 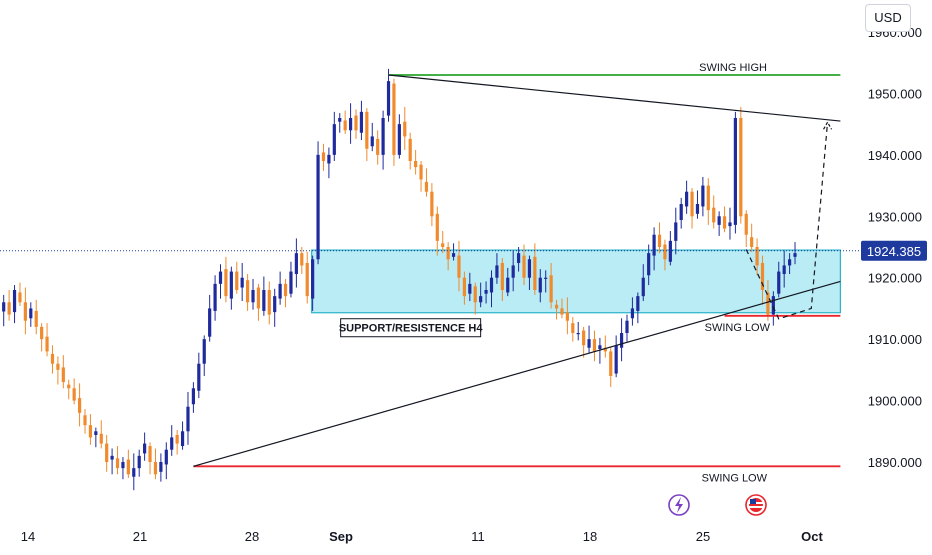 I want to click on x-tick-label: Sep, so click(x=341, y=536).